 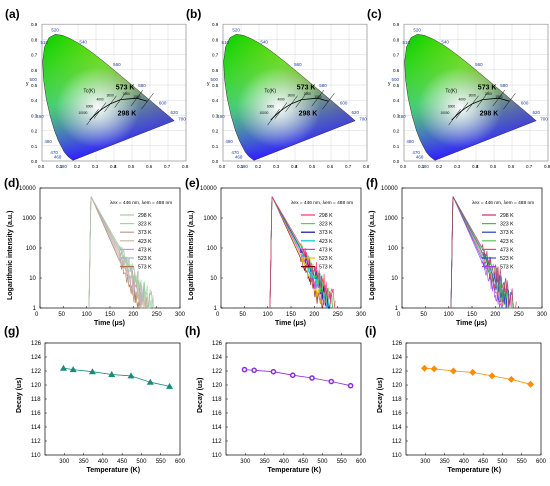 I want to click on panel-label: (h), so click(x=192, y=331).